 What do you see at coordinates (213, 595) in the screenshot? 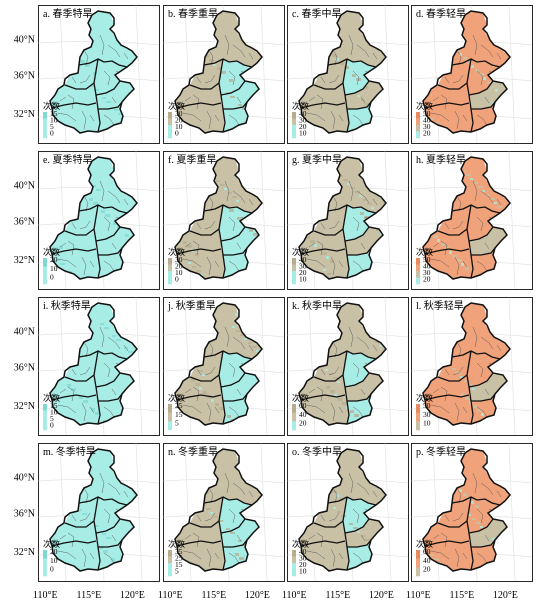
I see `lon-tick-label: 115°E` at bounding box center [213, 595].